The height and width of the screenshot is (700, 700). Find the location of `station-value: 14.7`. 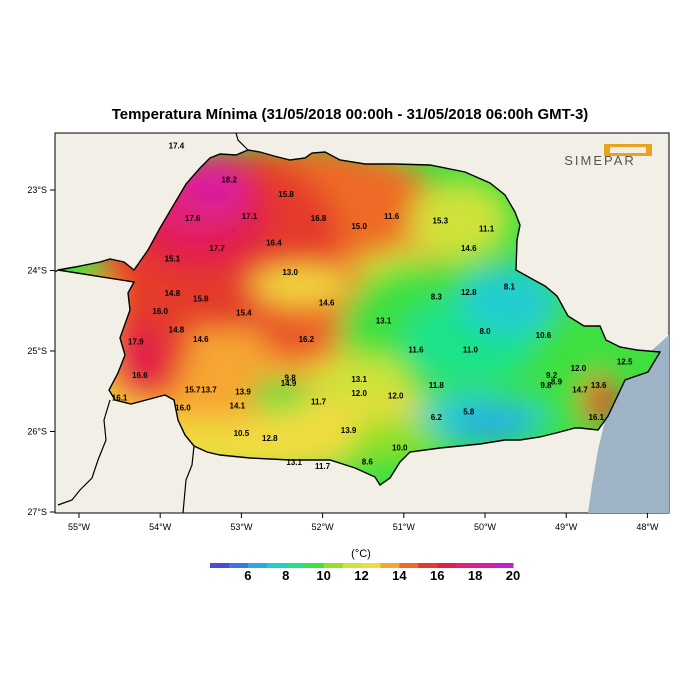

station-value: 14.7 is located at coordinates (580, 390).